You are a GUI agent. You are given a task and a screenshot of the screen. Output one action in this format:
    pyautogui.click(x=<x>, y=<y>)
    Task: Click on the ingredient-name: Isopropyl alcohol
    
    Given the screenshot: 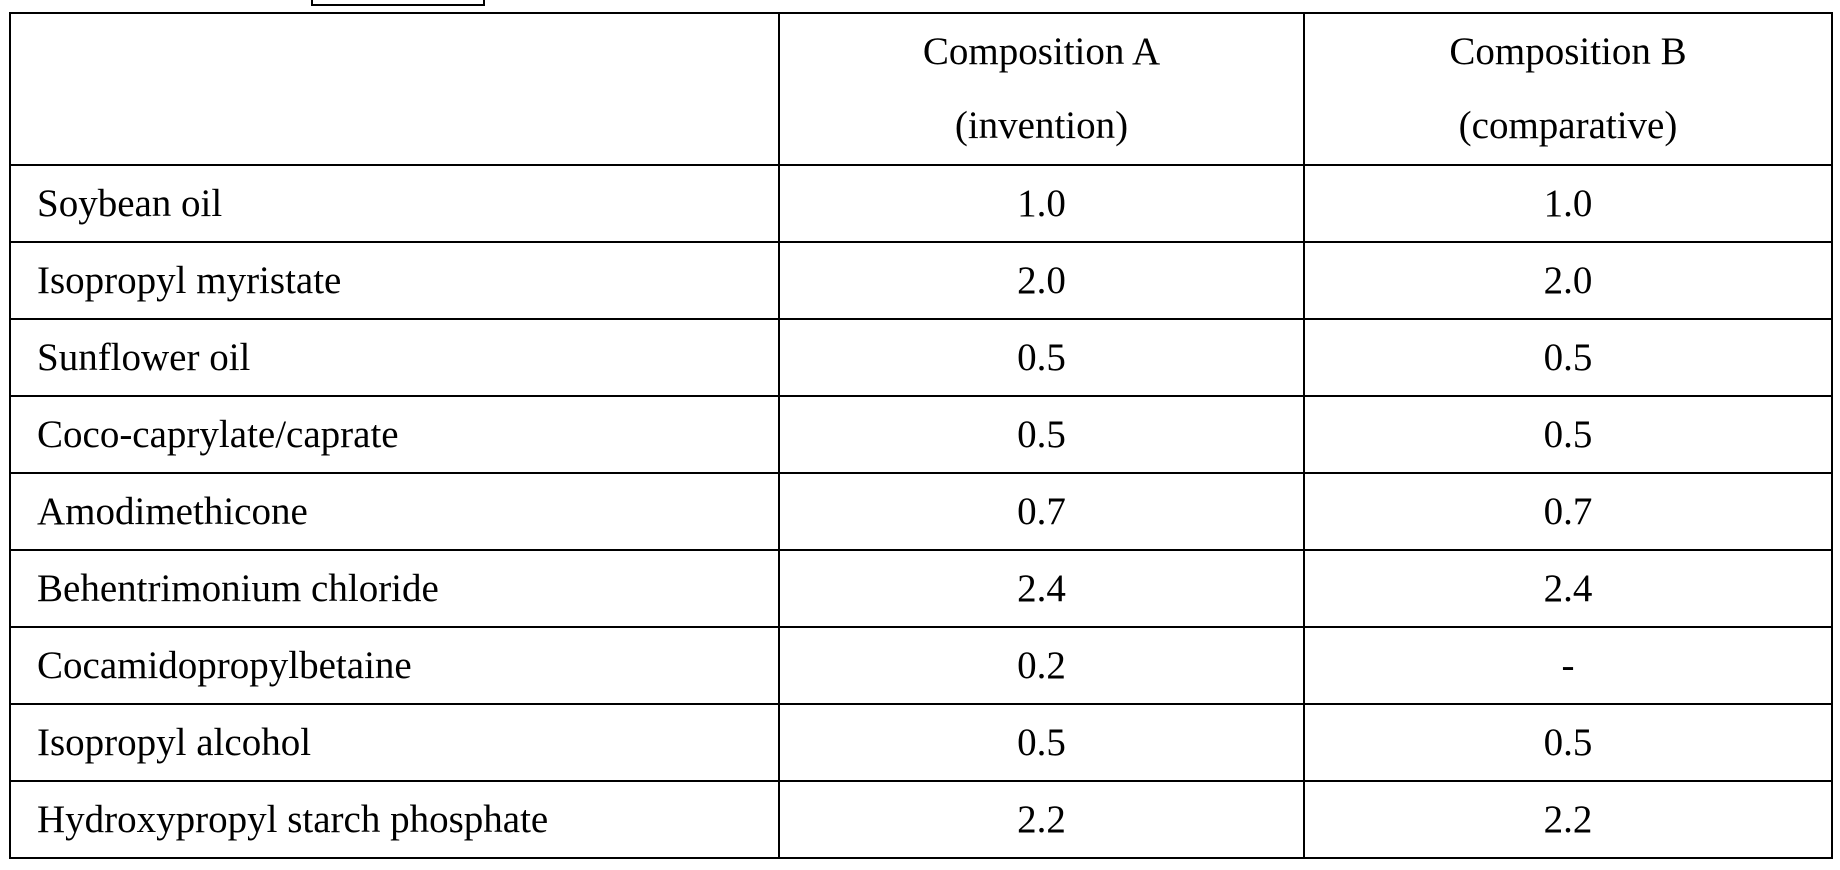 What is the action you would take?
    pyautogui.click(x=394, y=742)
    